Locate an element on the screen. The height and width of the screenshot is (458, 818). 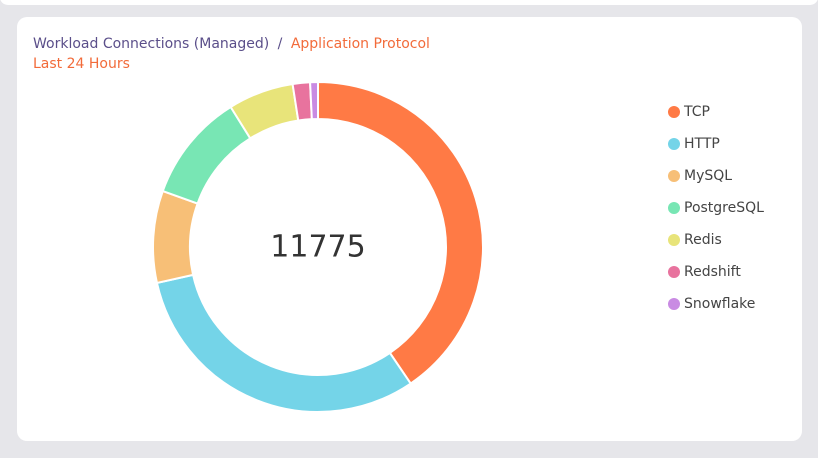
legend-label: HTTP is located at coordinates (702, 144).